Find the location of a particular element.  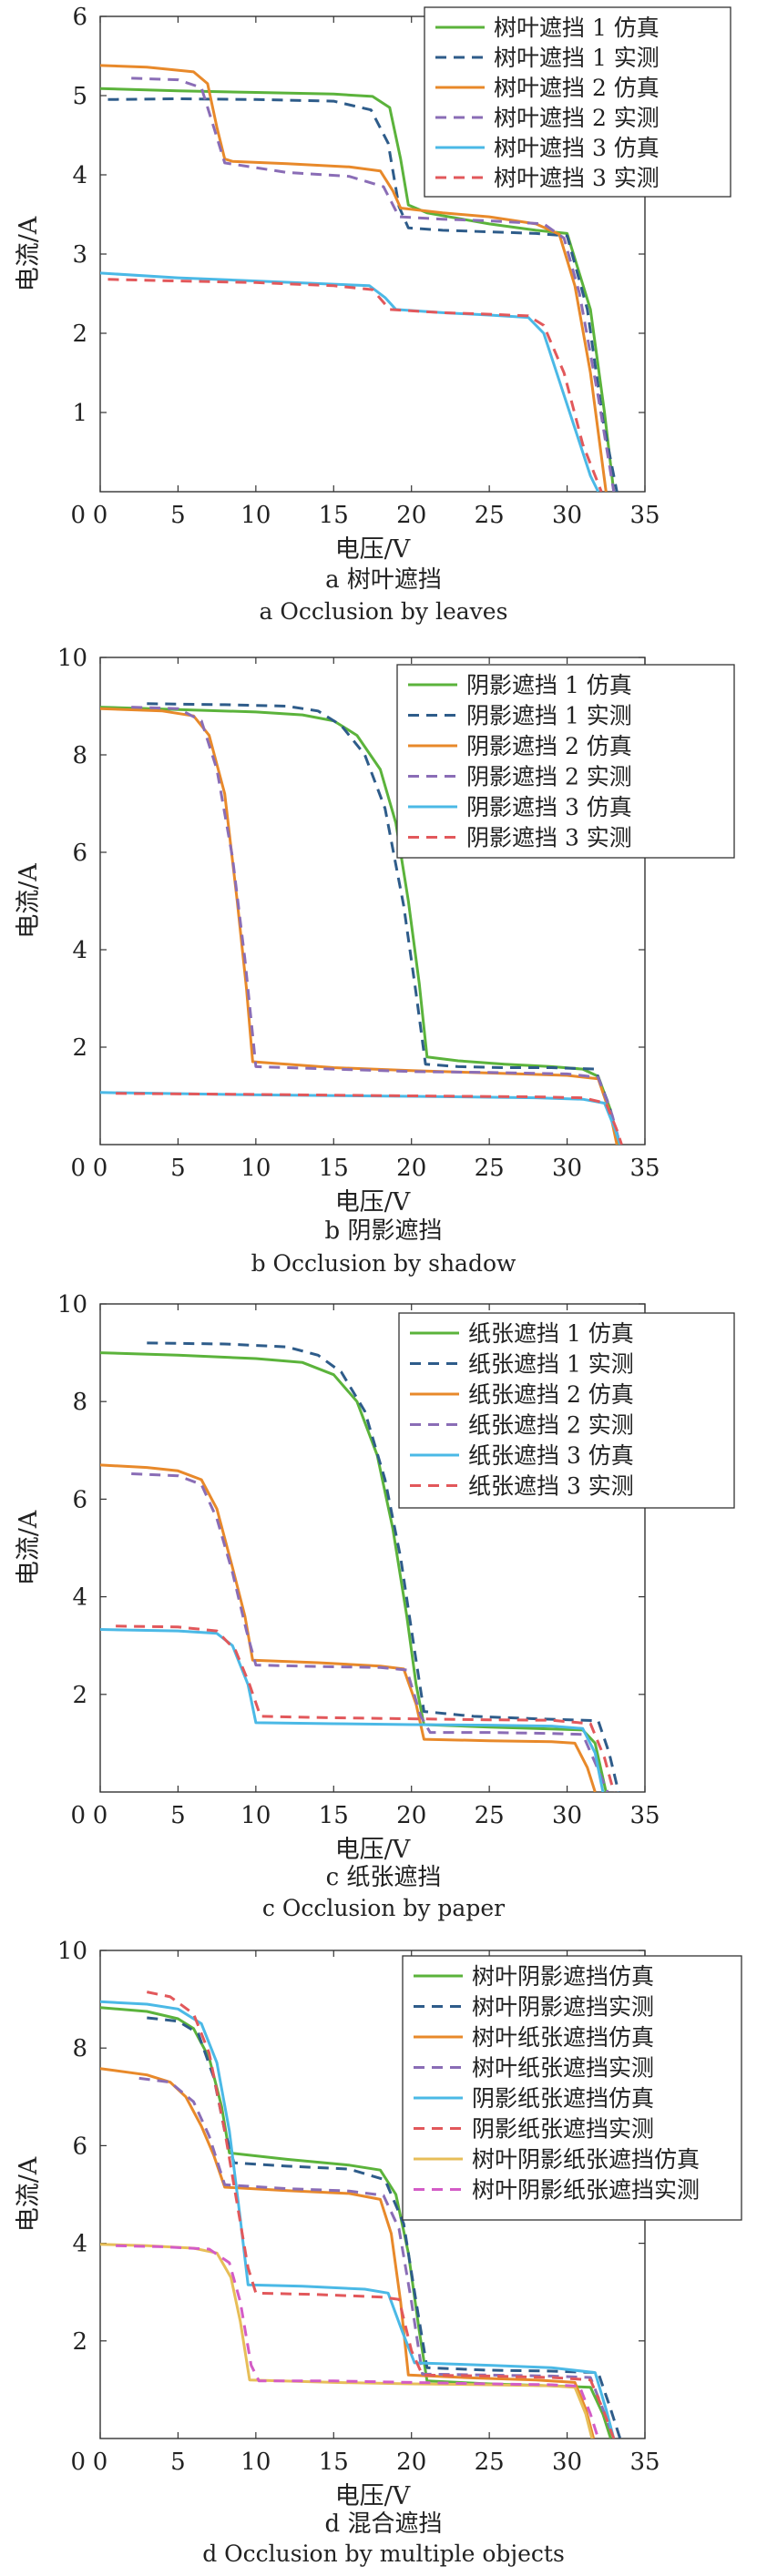

legend-label-7: 树叶阴影纸张遮挡仿真 is located at coordinates (586, 2159).